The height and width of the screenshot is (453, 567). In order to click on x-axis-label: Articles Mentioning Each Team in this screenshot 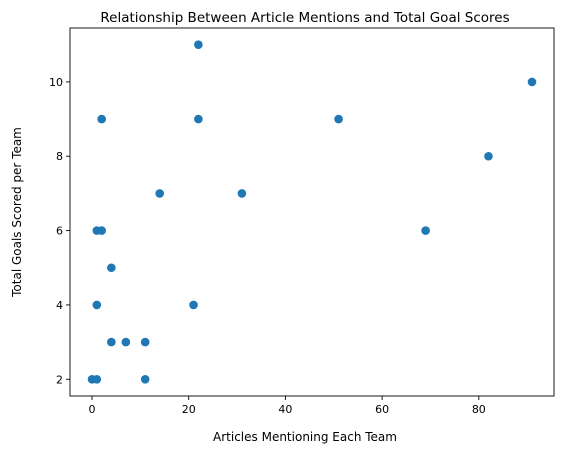, I will do `click(305, 437)`.